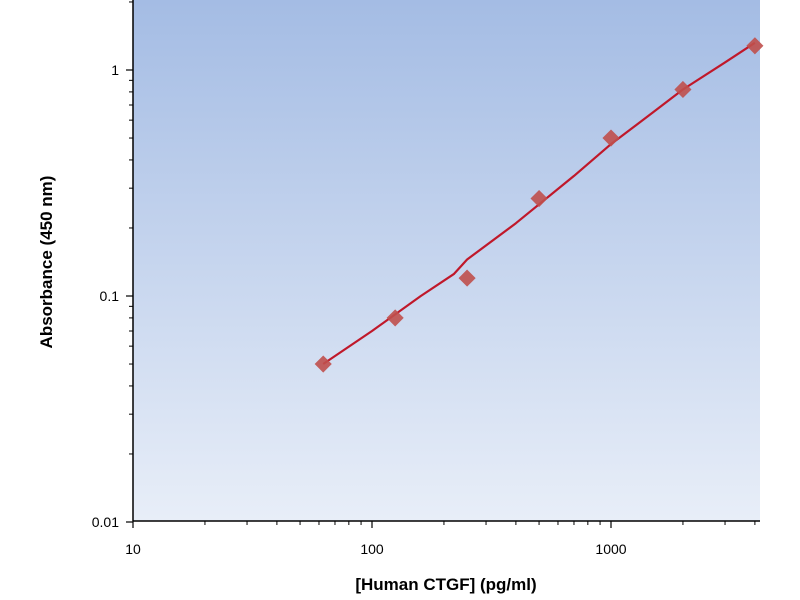 Image resolution: width=800 pixels, height=600 pixels. What do you see at coordinates (115, 70) in the screenshot?
I see `y-tick-label: 1` at bounding box center [115, 70].